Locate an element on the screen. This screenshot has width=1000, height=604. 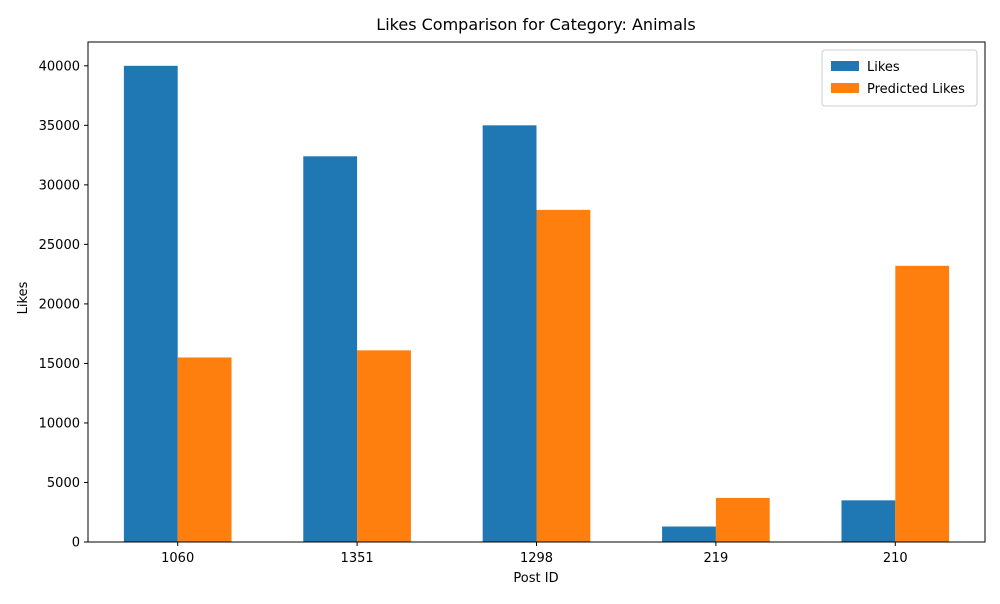
x-tick-label: 1351 is located at coordinates (357, 558).